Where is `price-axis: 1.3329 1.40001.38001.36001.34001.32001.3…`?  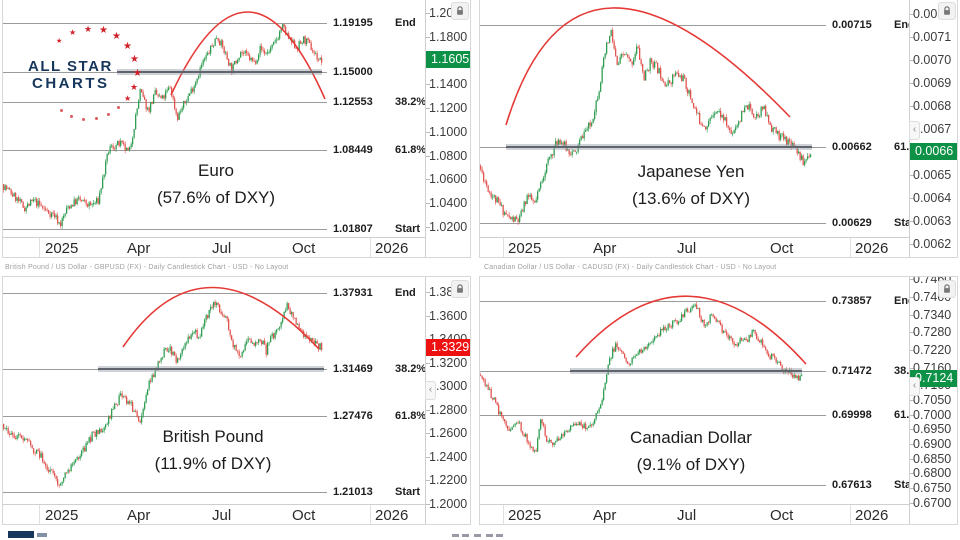
price-axis: 1.3329 1.40001.38001.36001.34001.32001.3… is located at coordinates (447, 400).